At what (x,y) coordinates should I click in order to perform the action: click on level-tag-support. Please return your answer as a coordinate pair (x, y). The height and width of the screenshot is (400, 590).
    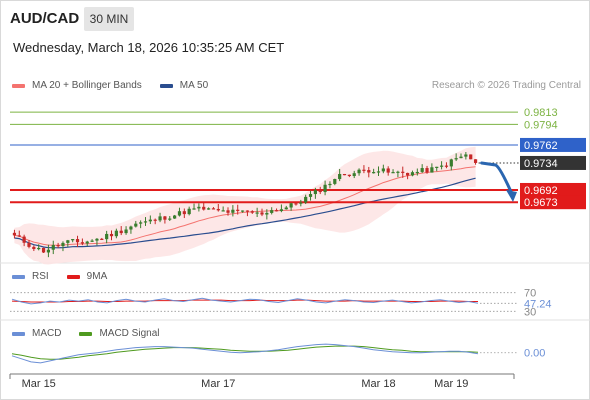
    Looking at the image, I should click on (553, 189).